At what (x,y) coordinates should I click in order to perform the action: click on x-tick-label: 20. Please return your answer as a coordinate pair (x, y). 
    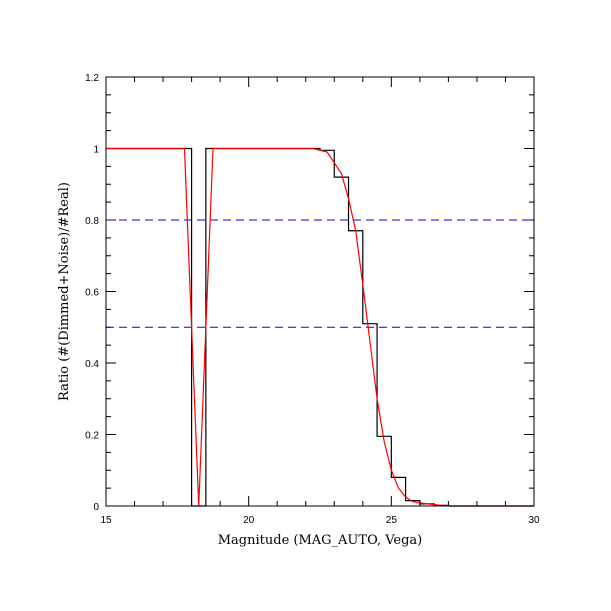
    Looking at the image, I should click on (249, 520).